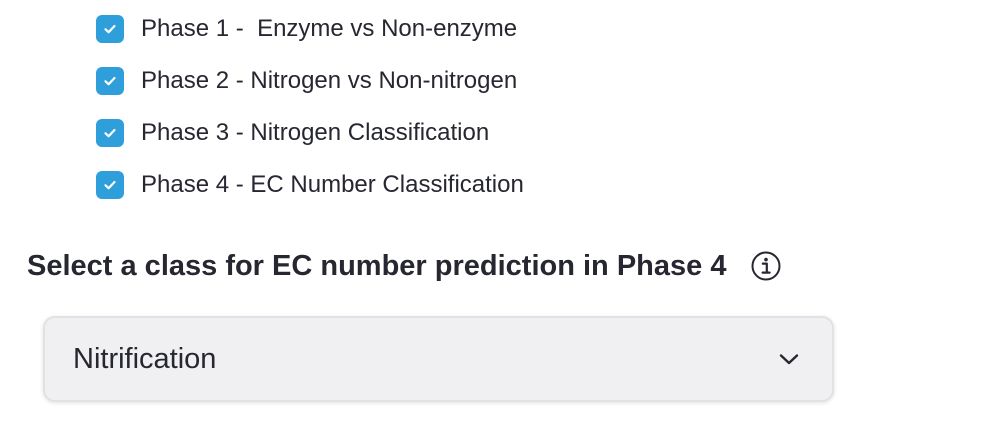 This screenshot has width=982, height=427. I want to click on phase-1-checkbox-row: Phase 1 - Enzyme vs Non-enzyme, so click(306, 29).